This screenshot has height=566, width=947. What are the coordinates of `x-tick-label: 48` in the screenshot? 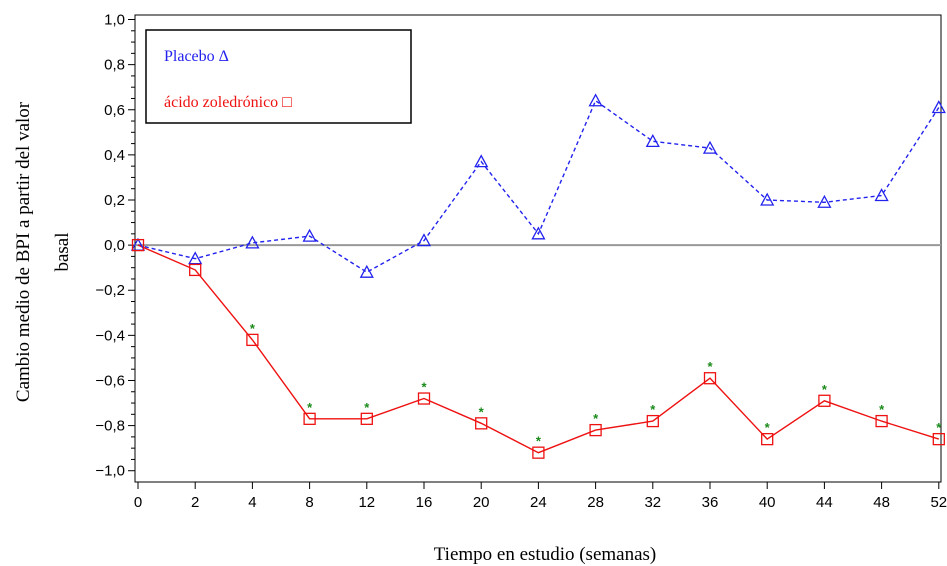 It's located at (881, 502).